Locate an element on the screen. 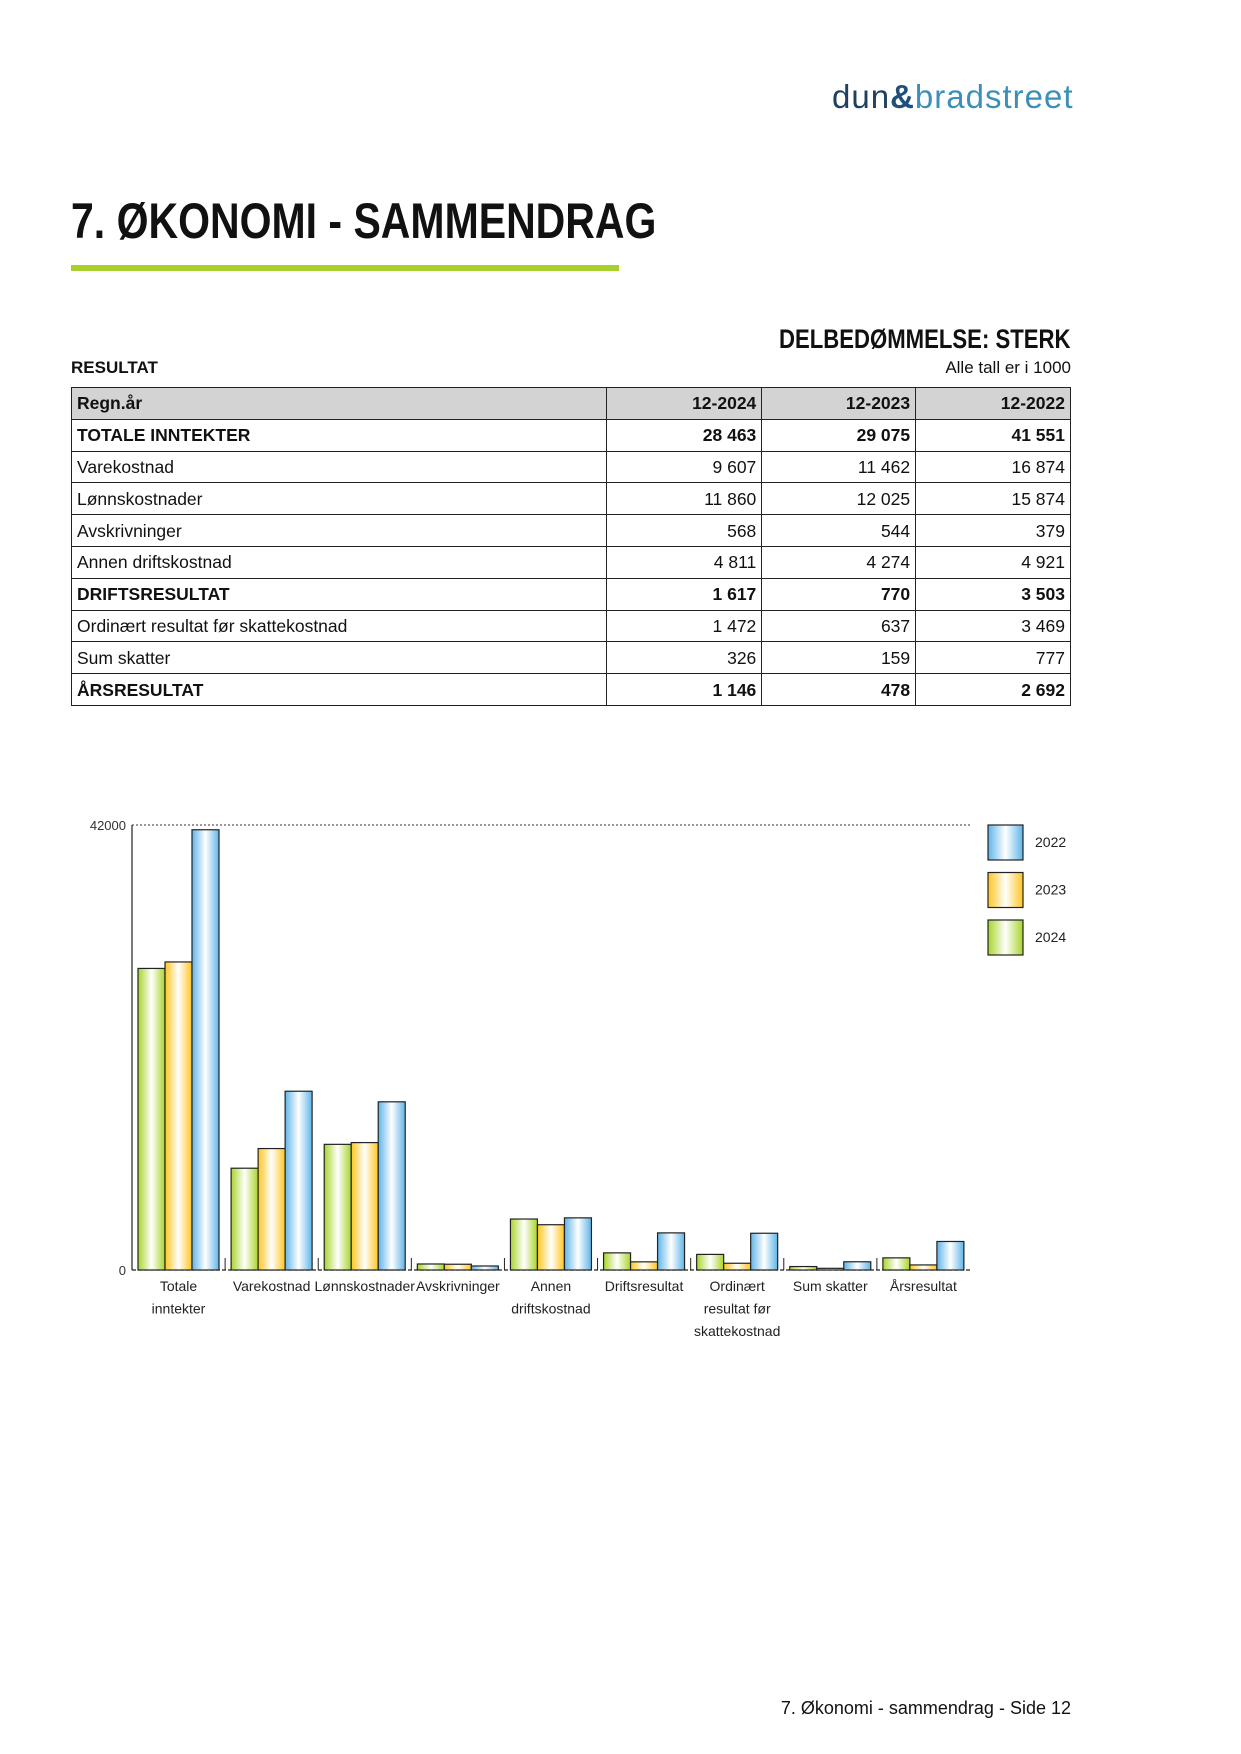 The width and height of the screenshot is (1241, 1754). table-row: Lønnskostnader 11 860 12 025 15 874 is located at coordinates (570, 499).